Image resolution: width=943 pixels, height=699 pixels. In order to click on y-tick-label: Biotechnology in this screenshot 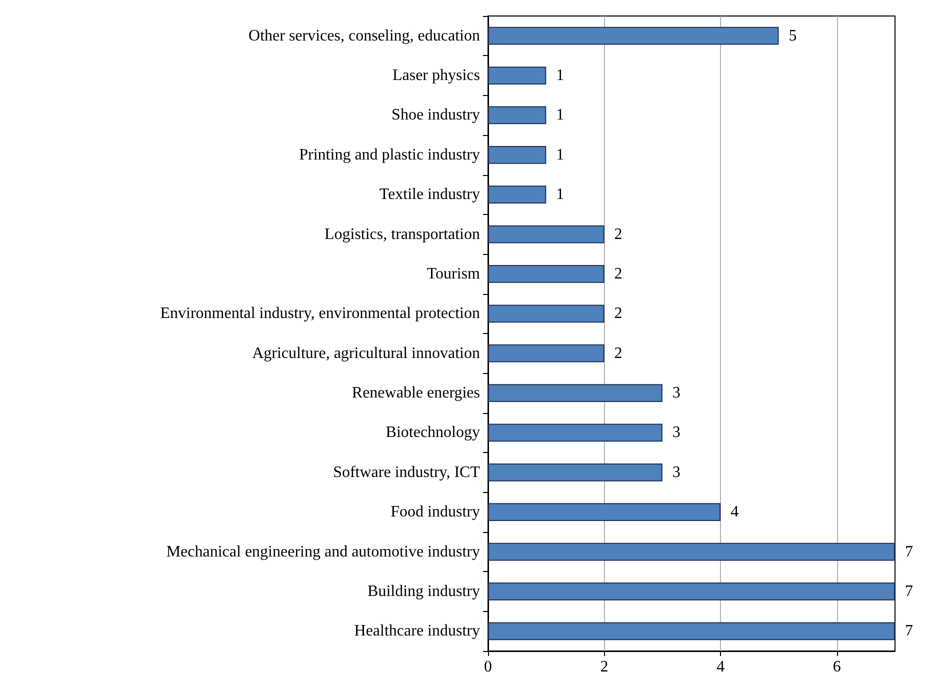, I will do `click(433, 433)`.